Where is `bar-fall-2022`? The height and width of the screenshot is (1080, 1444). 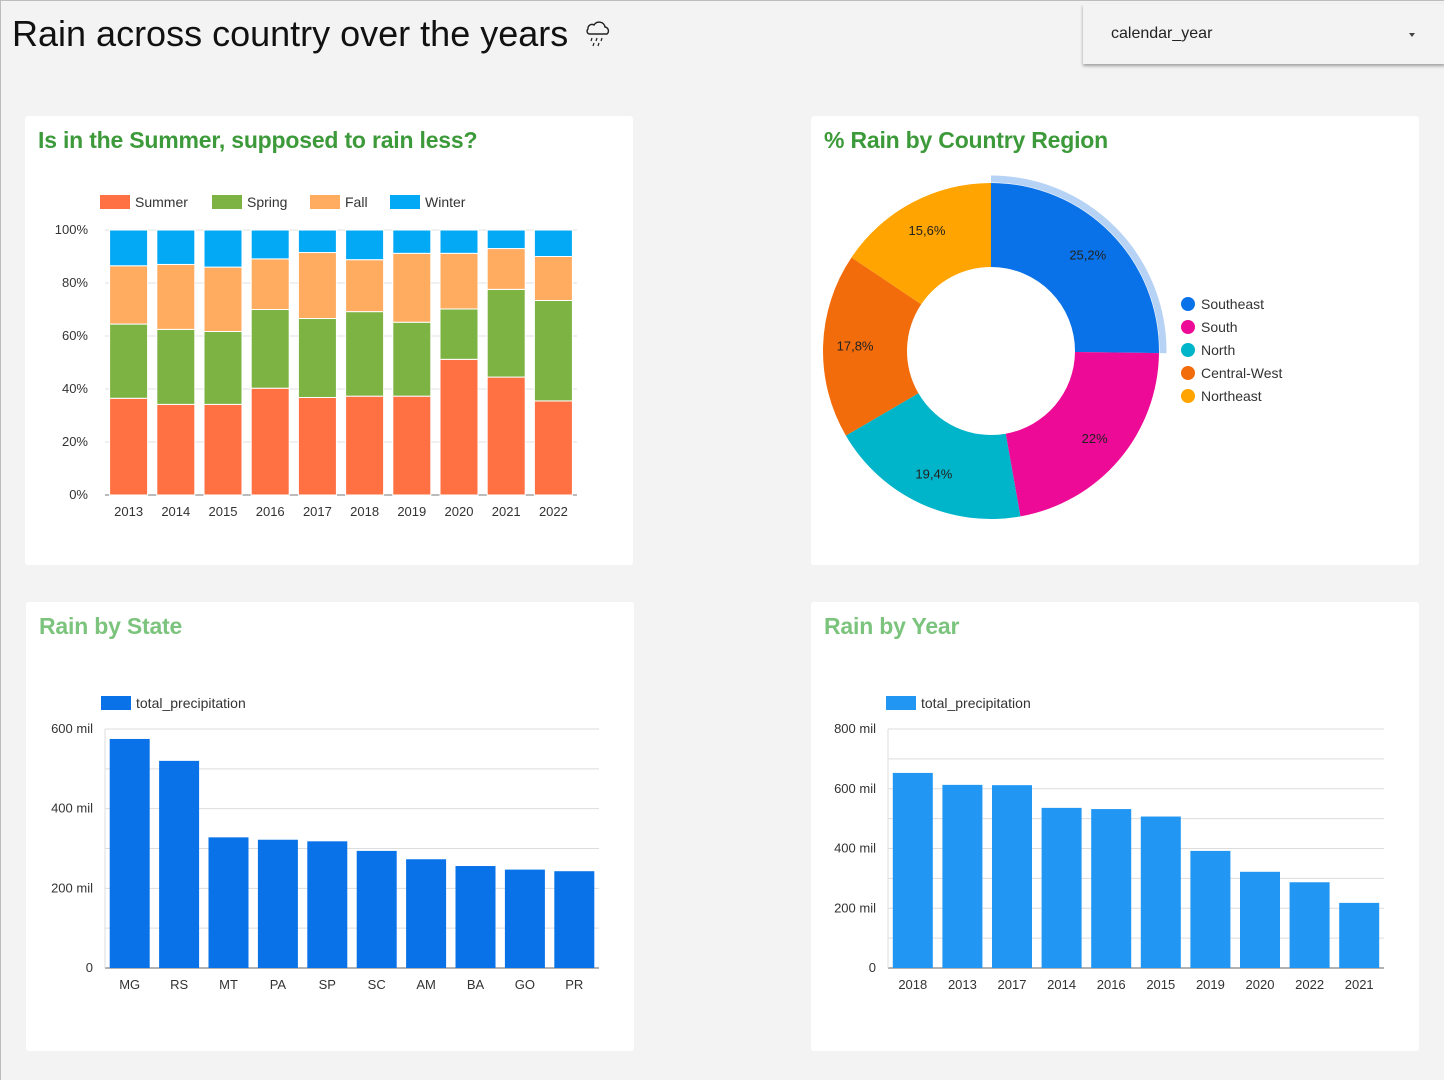 bar-fall-2022 is located at coordinates (553, 278).